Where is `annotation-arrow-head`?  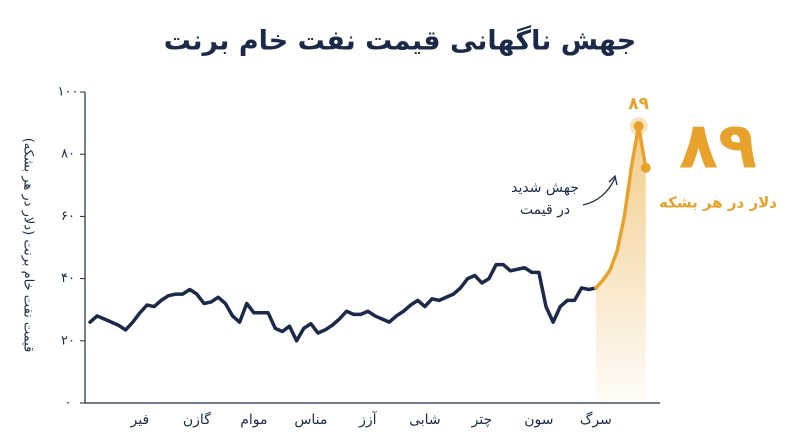
annotation-arrow-head is located at coordinates (613, 180).